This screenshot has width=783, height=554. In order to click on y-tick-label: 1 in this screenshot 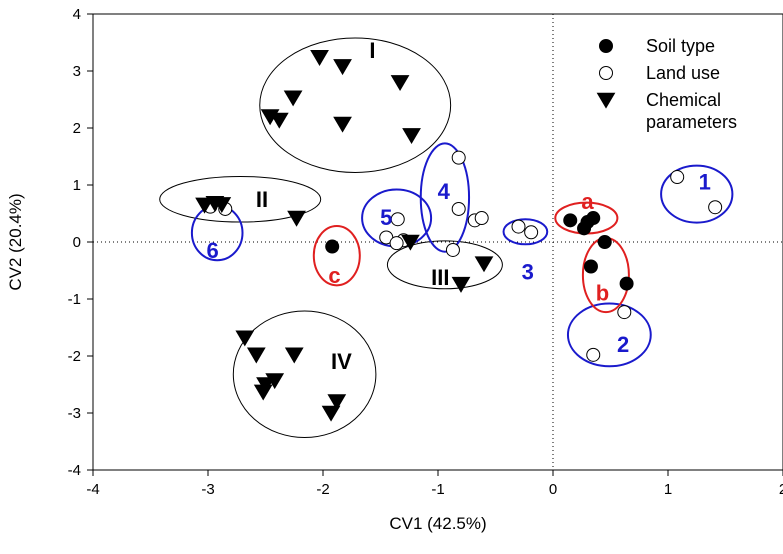, I will do `click(77, 185)`.